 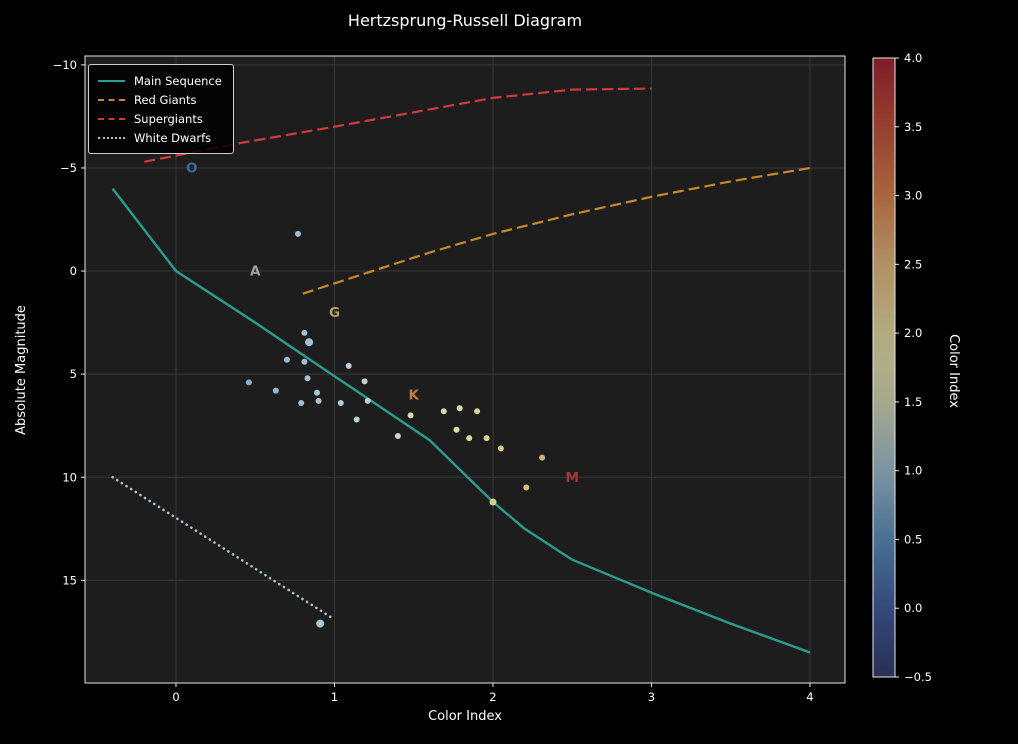 I want to click on colorbar-label: Color Index, so click(x=953, y=371).